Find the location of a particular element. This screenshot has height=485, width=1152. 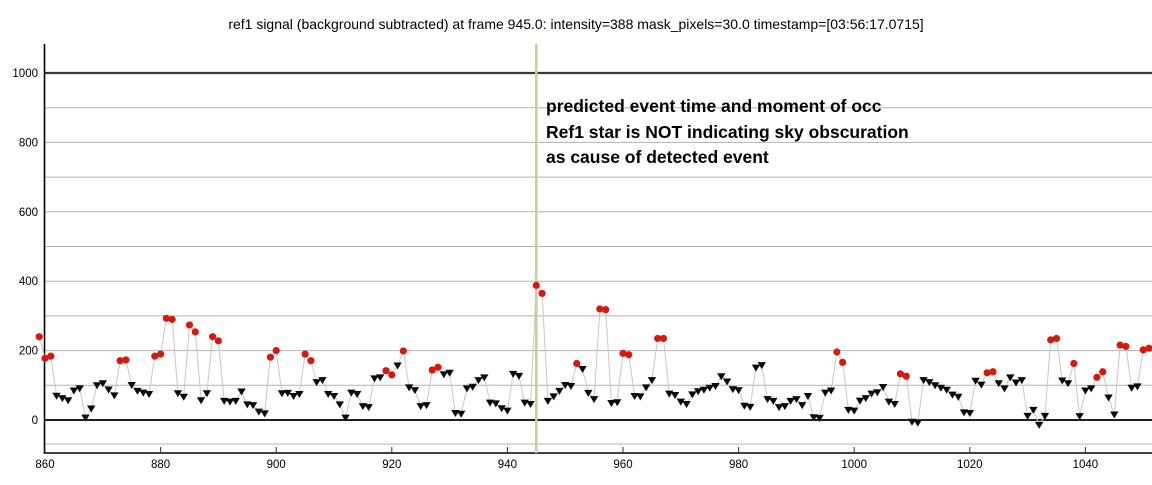

y-axis-tick-label: 600 is located at coordinates (28, 213).